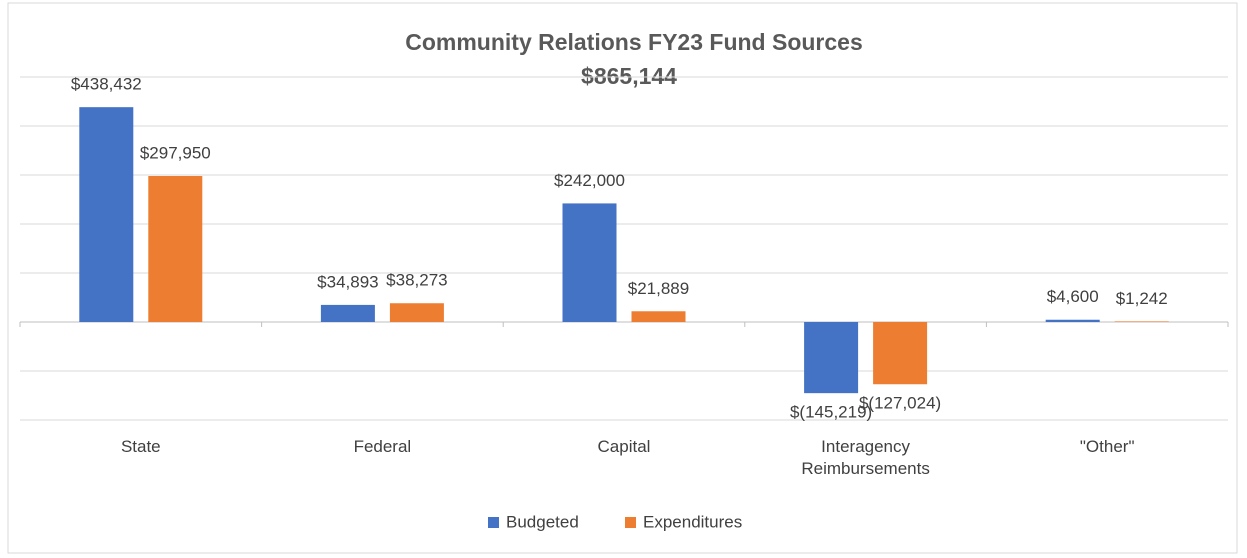  I want to click on data-label: $34,893, so click(347, 281).